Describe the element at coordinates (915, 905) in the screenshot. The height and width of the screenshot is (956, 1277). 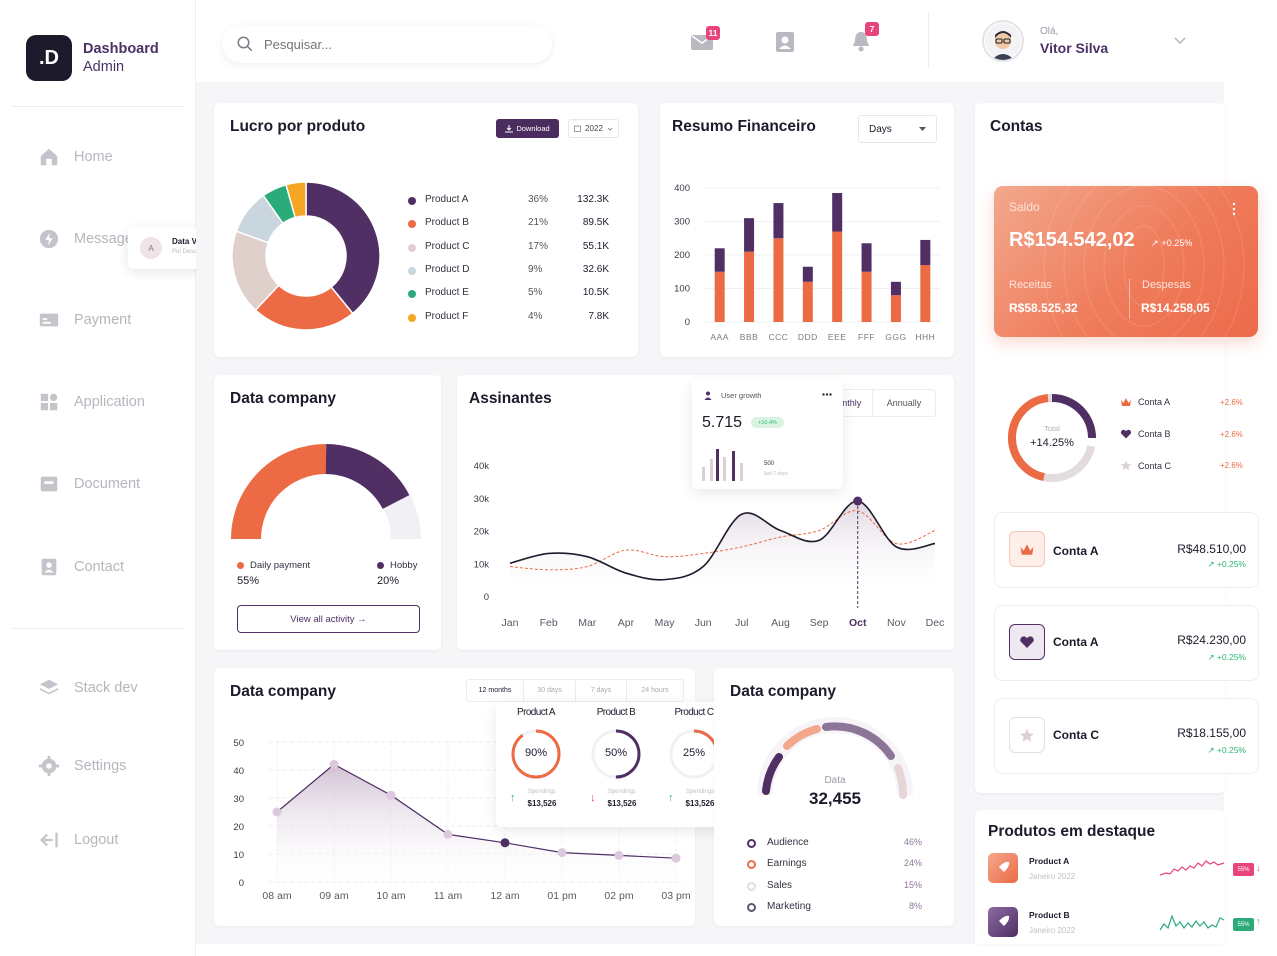
I see `legend-percent: 8%` at that location.